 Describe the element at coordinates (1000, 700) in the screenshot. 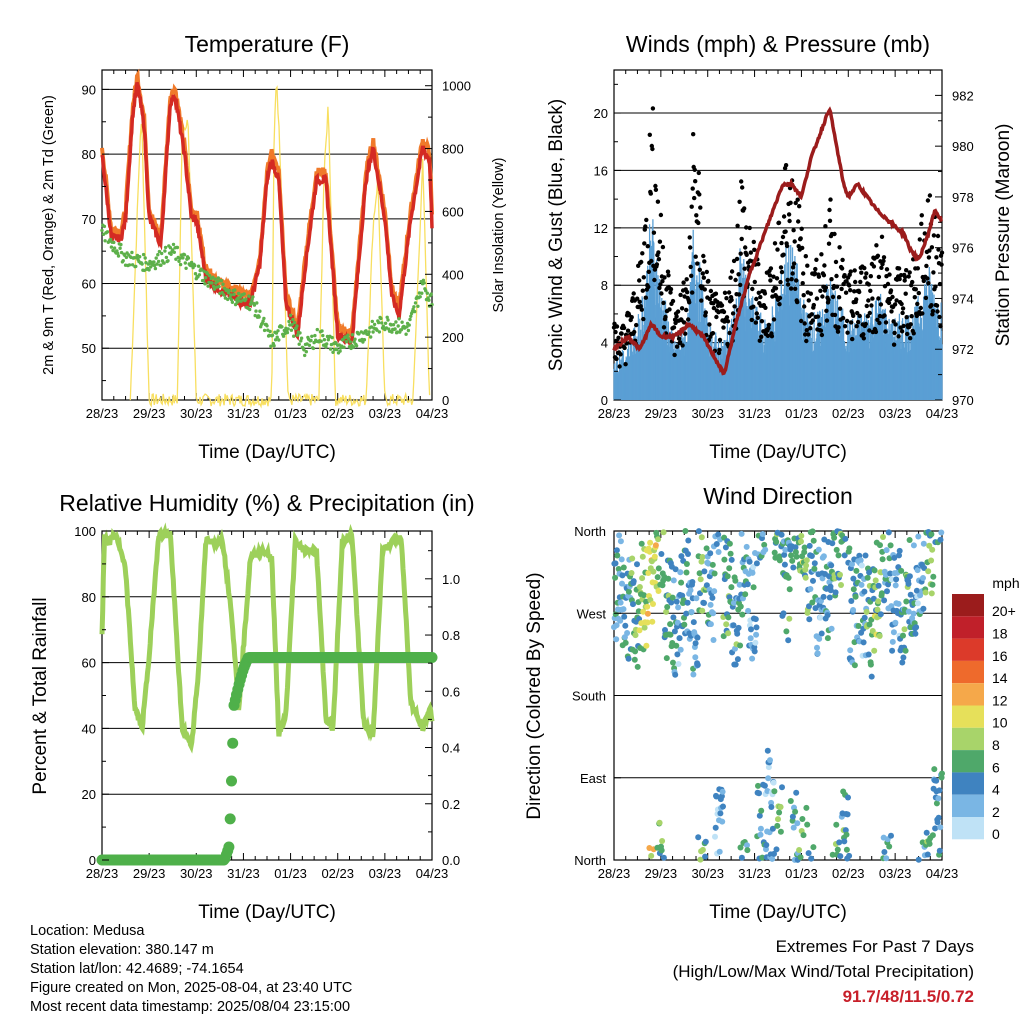

I see `colorbar-label: 12` at that location.